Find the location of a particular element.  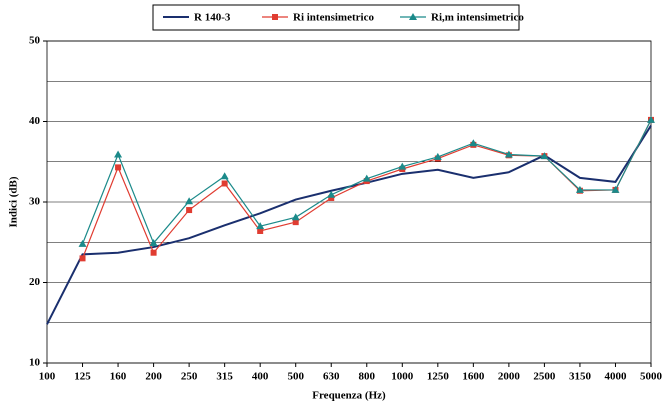

x-tick-label: 250 is located at coordinates (189, 377).